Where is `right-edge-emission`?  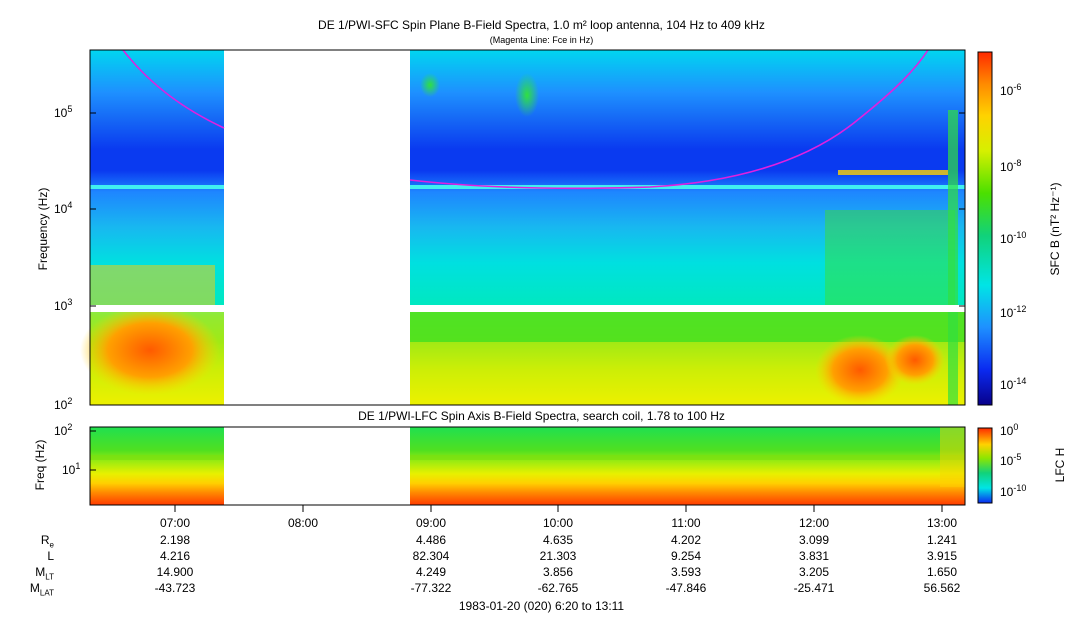
right-edge-emission is located at coordinates (953, 257).